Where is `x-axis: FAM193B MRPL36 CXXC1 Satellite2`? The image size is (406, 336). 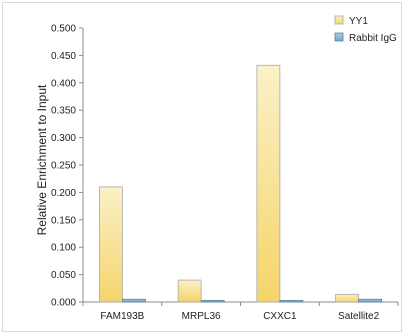
x-axis: FAM193B MRPL36 CXXC1 Satellite2 is located at coordinates (240, 311).